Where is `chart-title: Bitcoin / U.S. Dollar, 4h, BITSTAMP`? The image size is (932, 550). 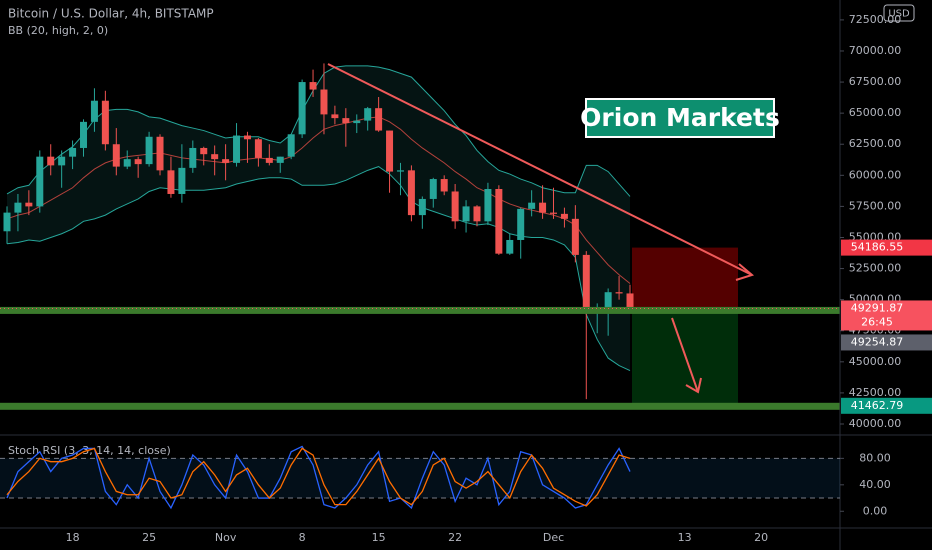 chart-title: Bitcoin / U.S. Dollar, 4h, BITSTAMP is located at coordinates (111, 14).